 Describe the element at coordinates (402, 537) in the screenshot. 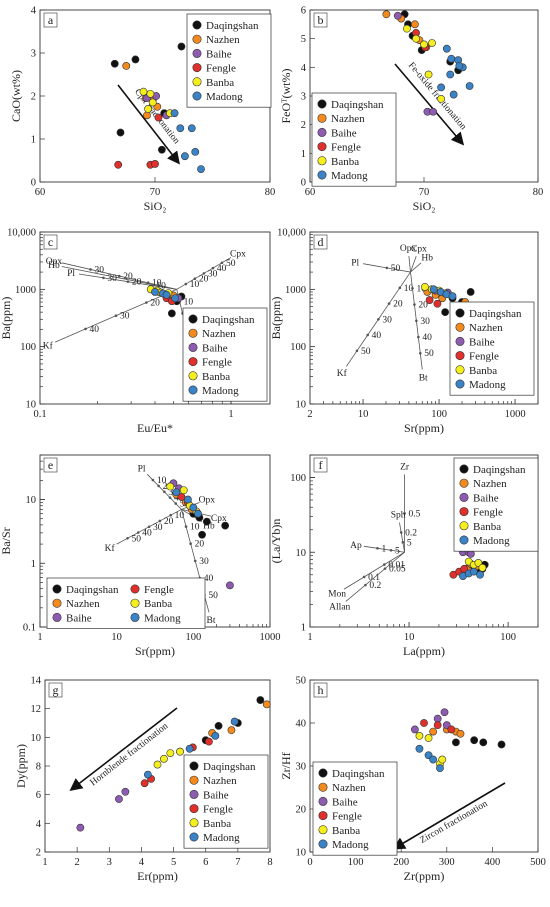

I see `vector-sph` at that location.